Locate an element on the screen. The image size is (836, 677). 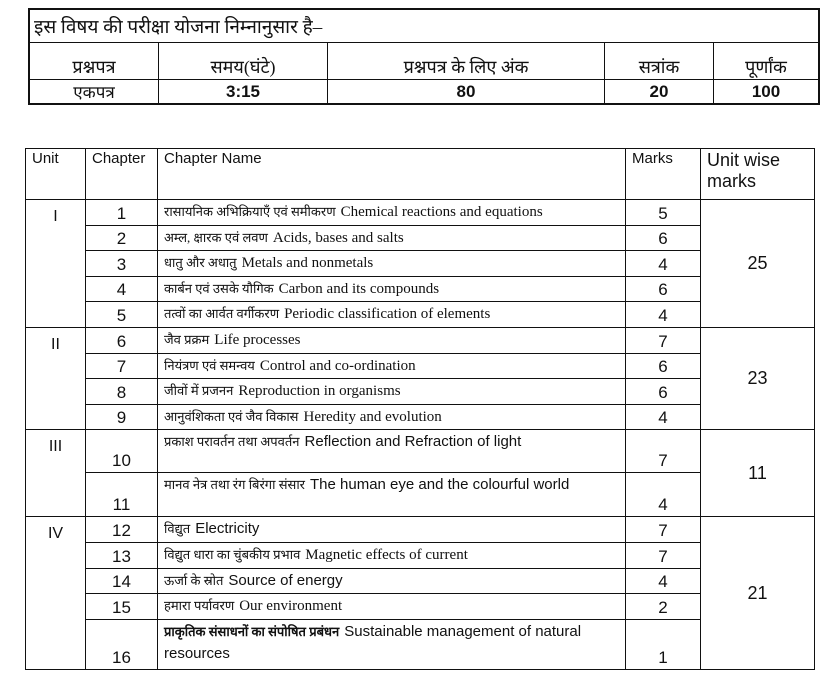
chapter-name-hindi: जैव प्रक्रम is located at coordinates (187, 339).